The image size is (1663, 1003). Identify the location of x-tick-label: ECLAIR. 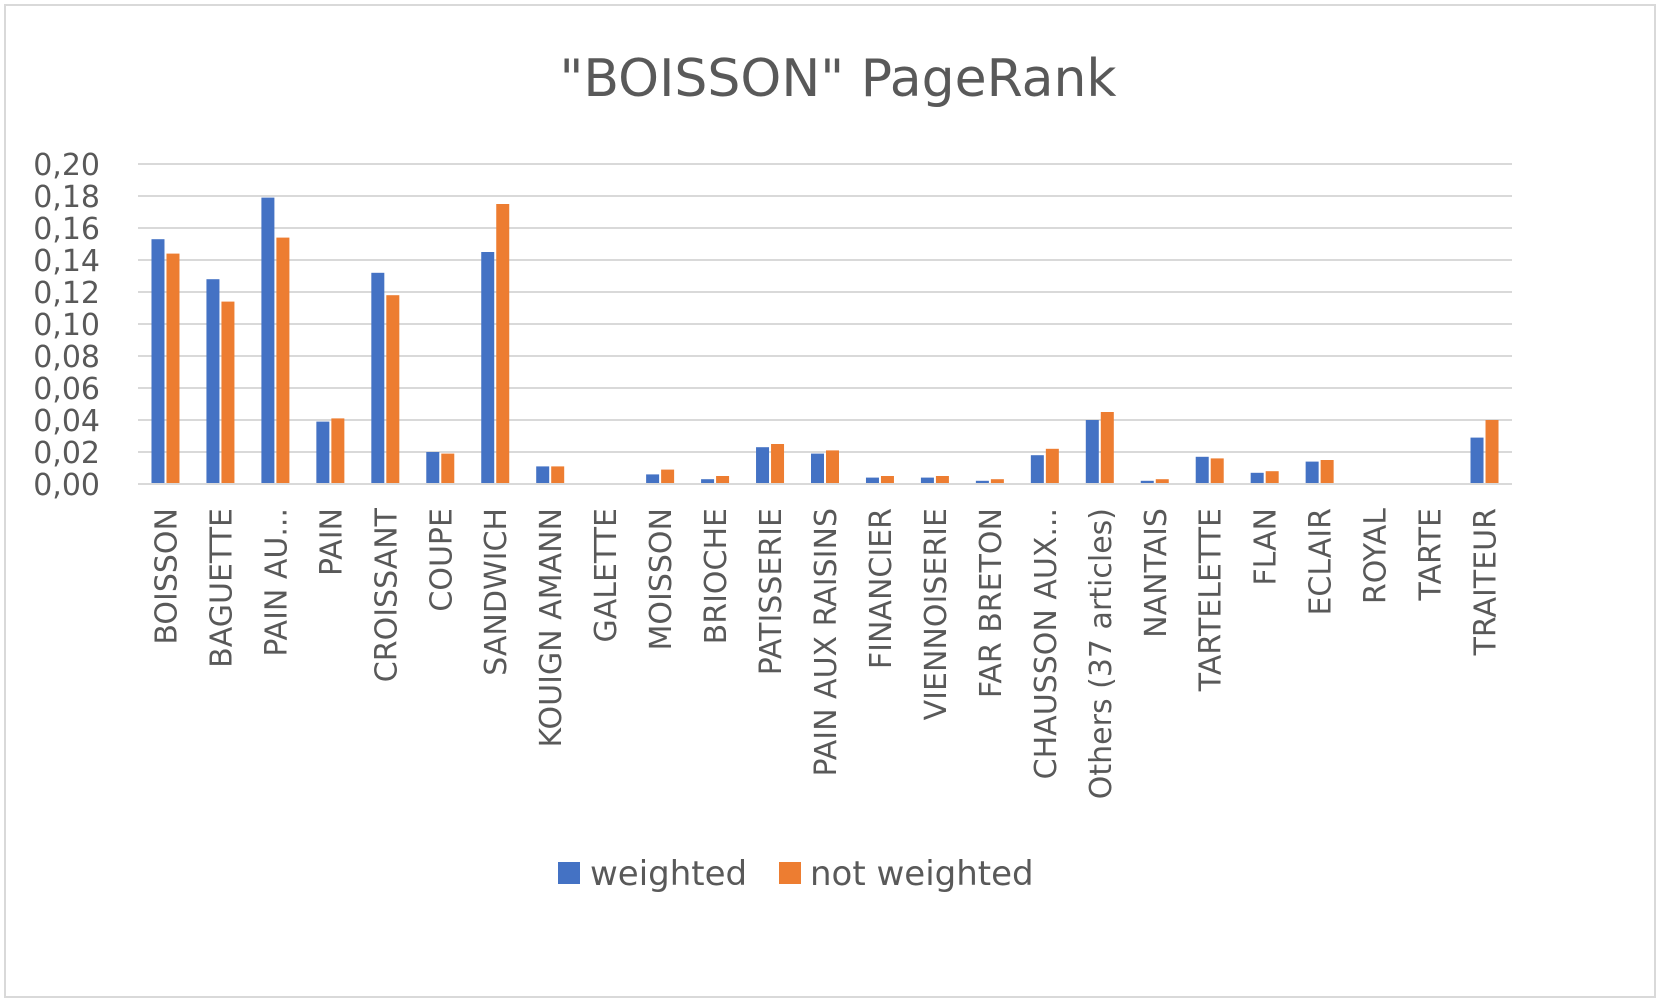
(1321, 562).